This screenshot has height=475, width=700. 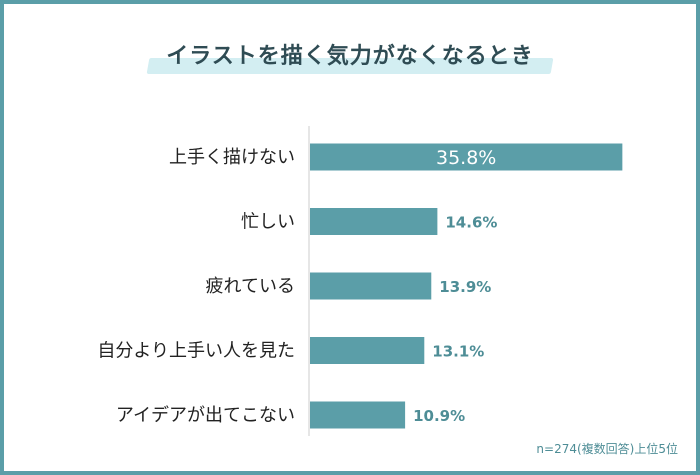 I want to click on value-label: 10.9%, so click(x=439, y=416).